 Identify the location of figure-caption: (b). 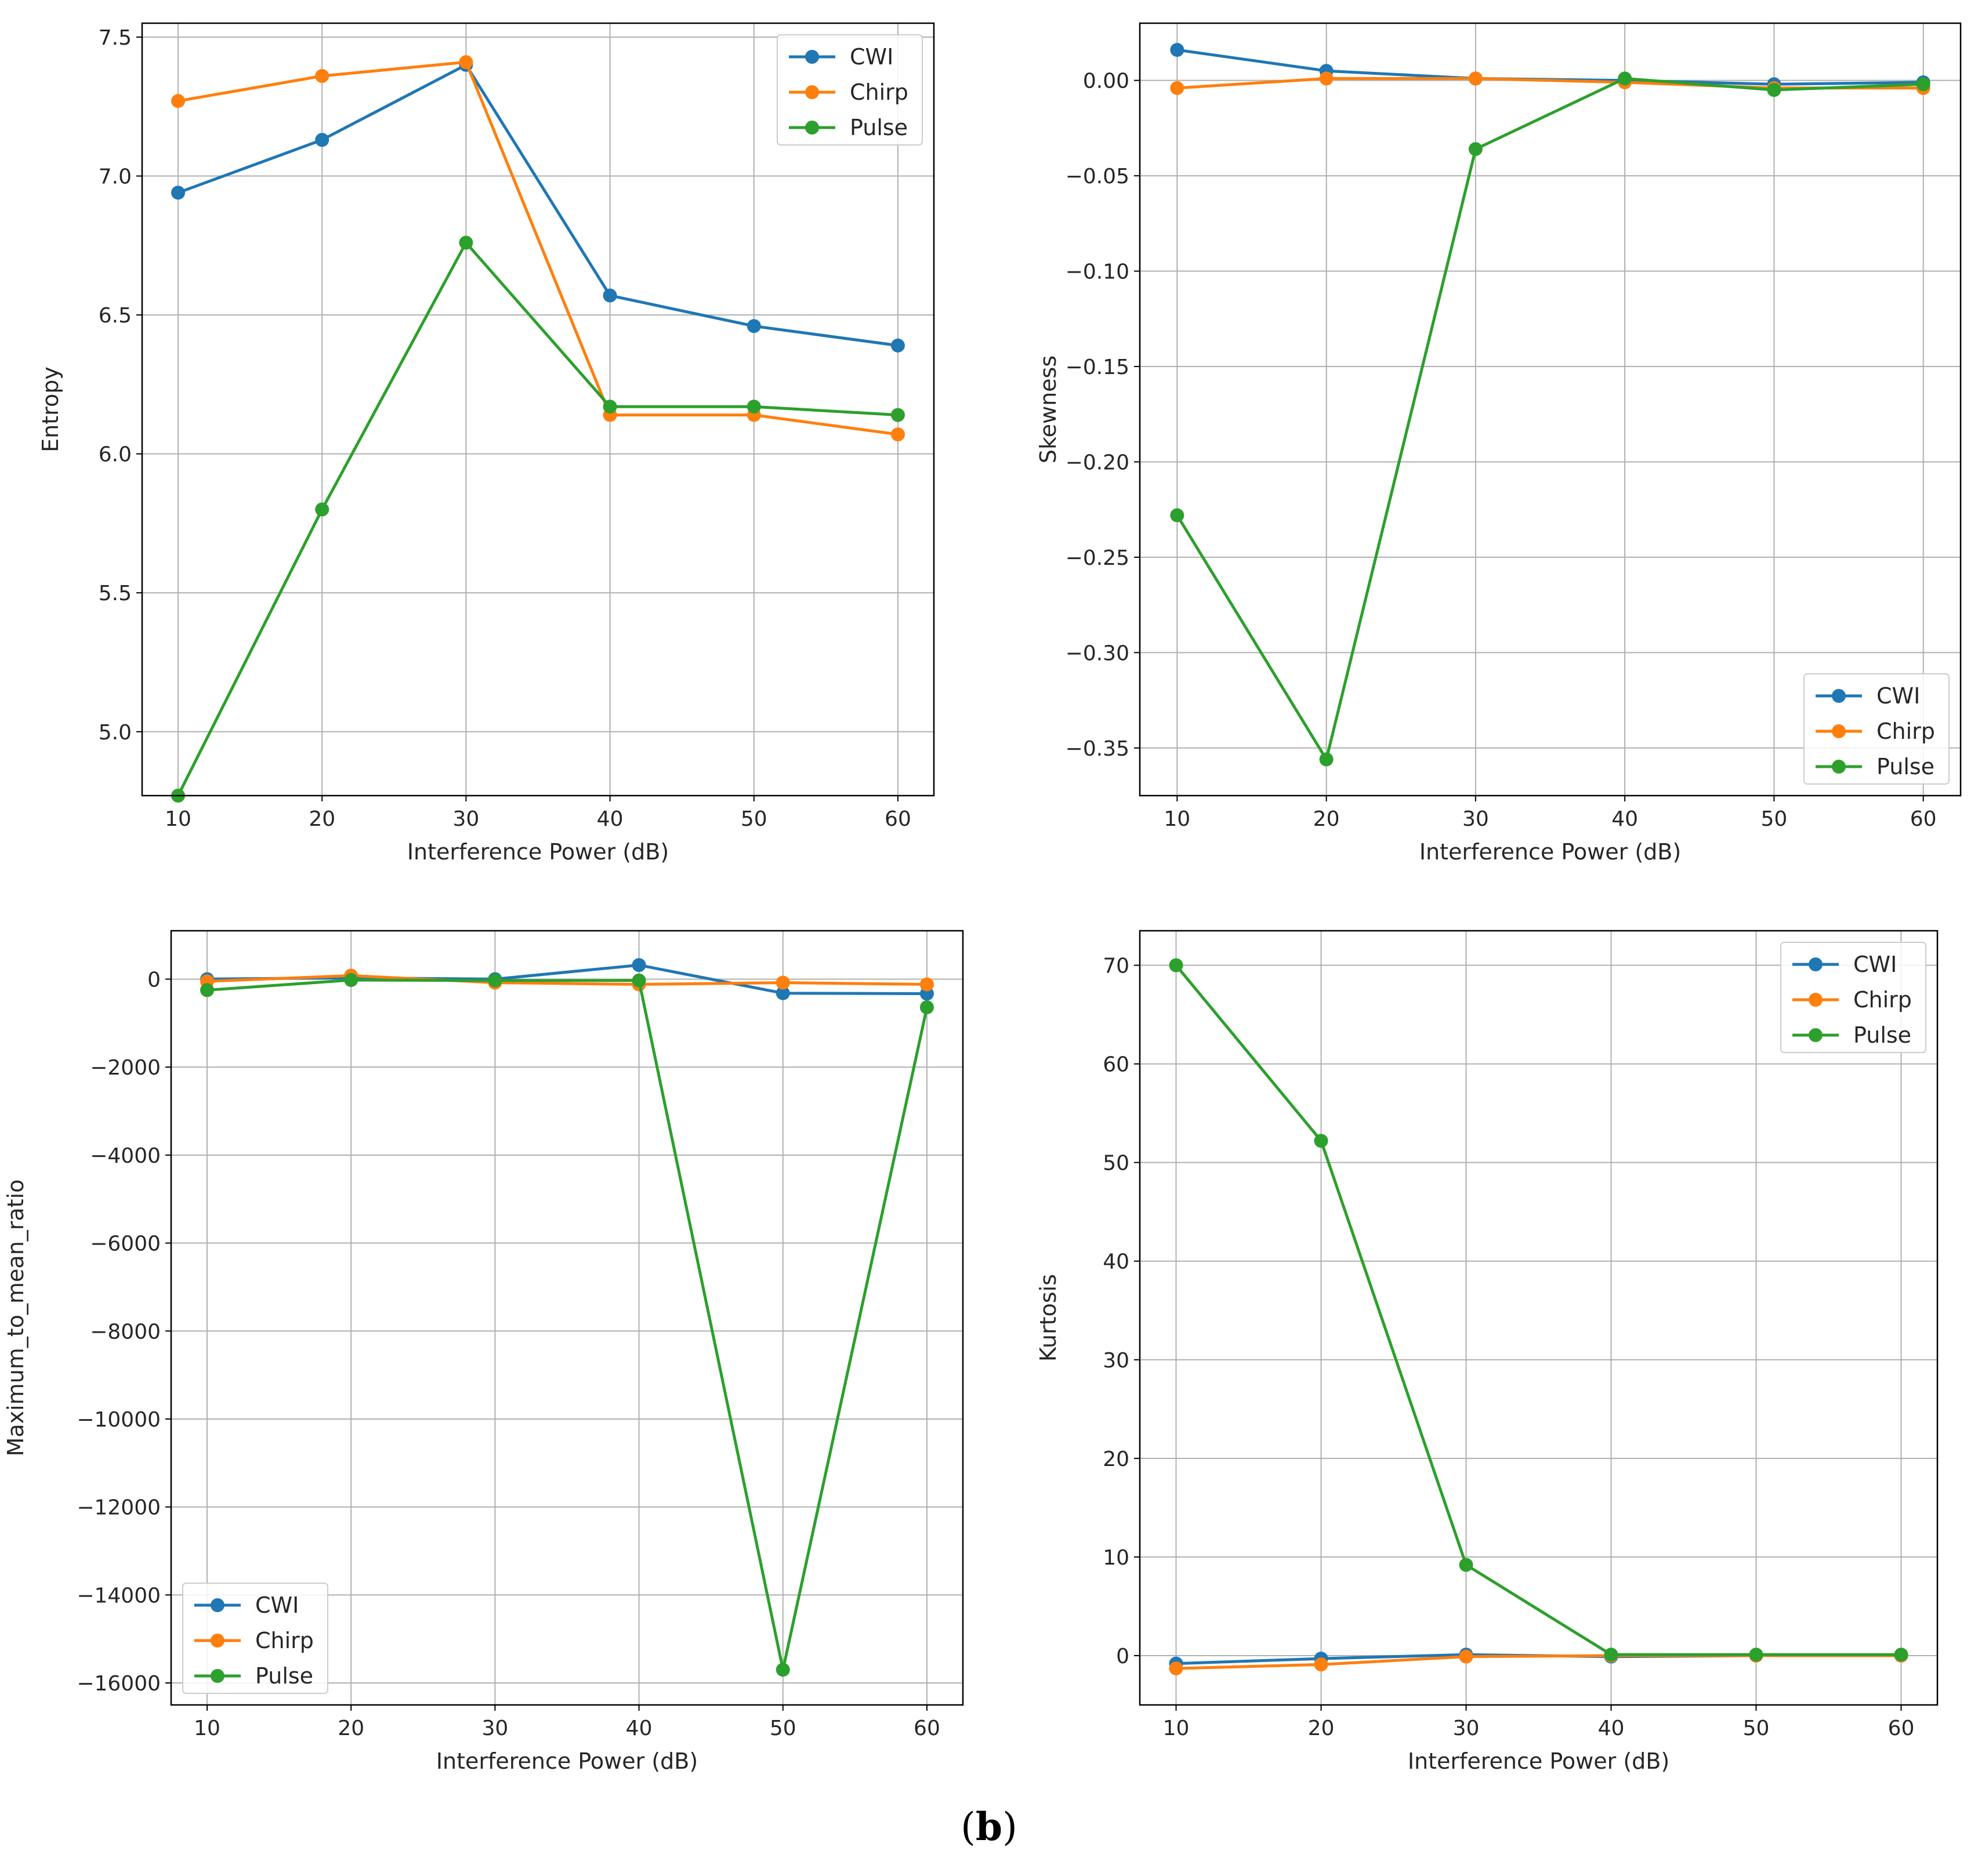
(989, 1826).